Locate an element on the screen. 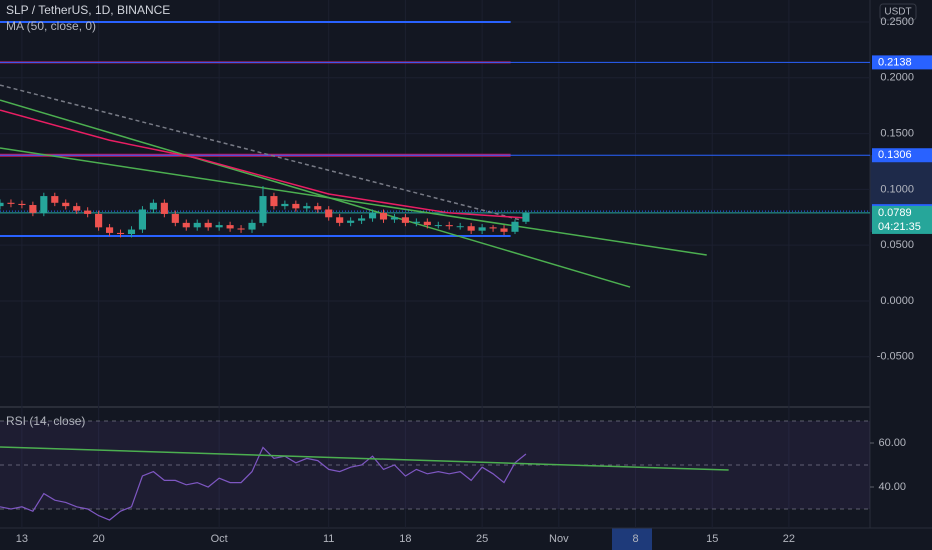 The height and width of the screenshot is (550, 932). moving-average is located at coordinates (263, 164).